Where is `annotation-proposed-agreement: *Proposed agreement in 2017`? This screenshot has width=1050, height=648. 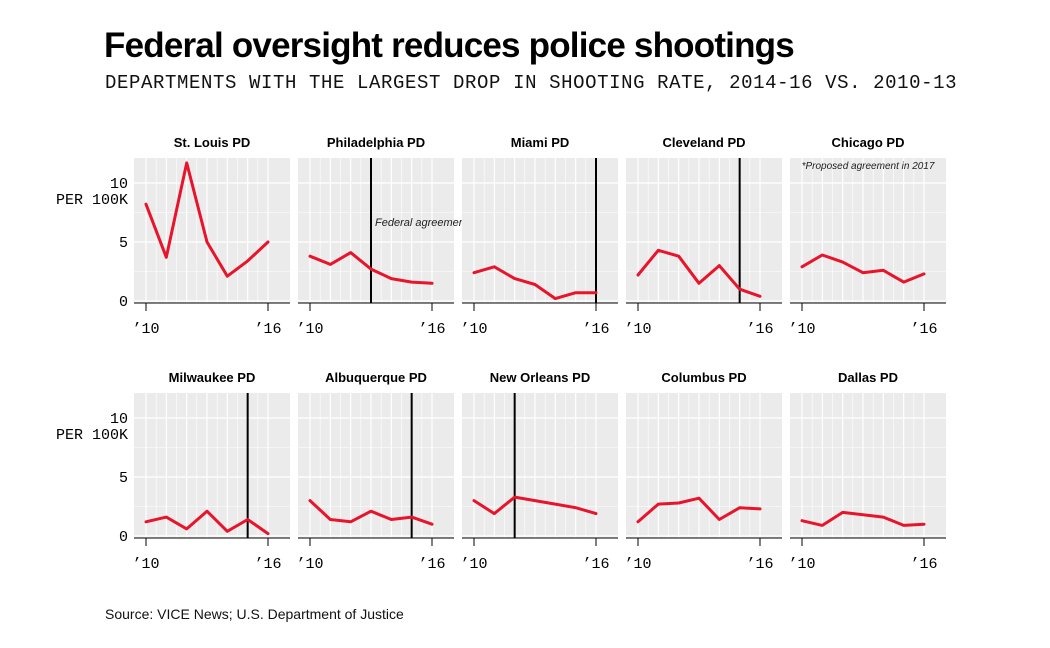 annotation-proposed-agreement: *Proposed agreement in 2017 is located at coordinates (868, 166).